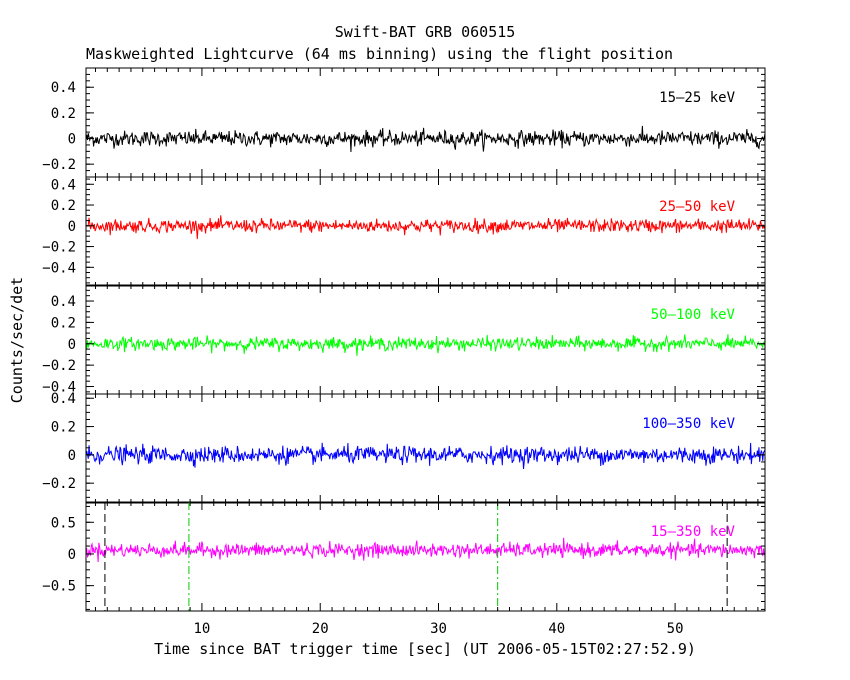  I want to click on x-tick-label: 50, so click(675, 629).